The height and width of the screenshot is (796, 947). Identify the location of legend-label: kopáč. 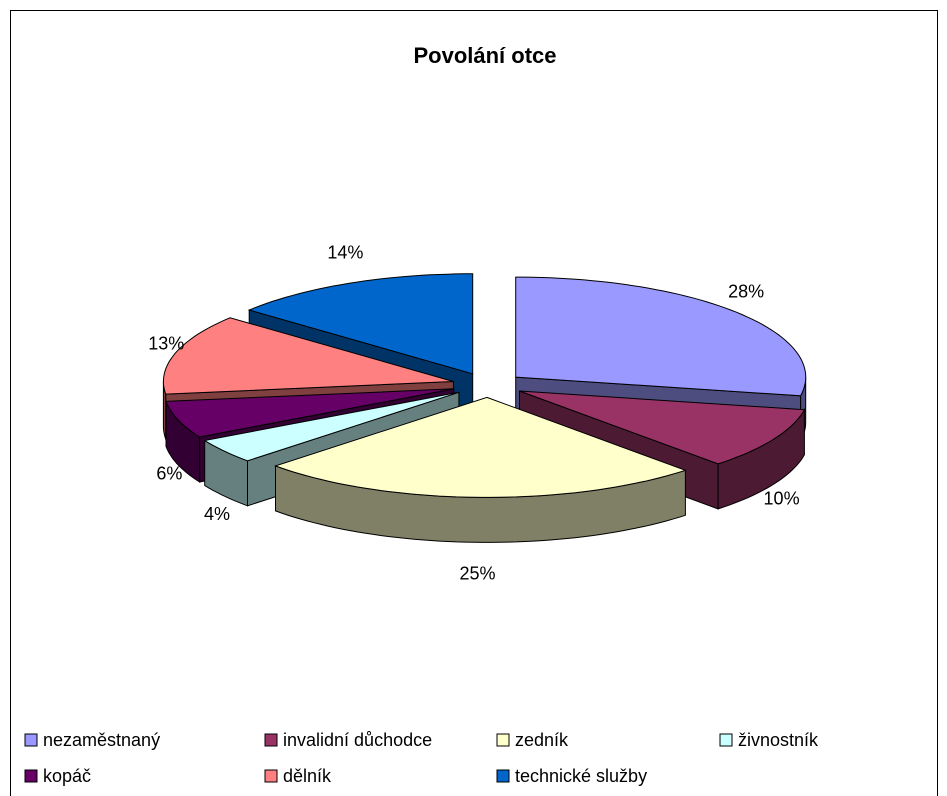
(67, 776).